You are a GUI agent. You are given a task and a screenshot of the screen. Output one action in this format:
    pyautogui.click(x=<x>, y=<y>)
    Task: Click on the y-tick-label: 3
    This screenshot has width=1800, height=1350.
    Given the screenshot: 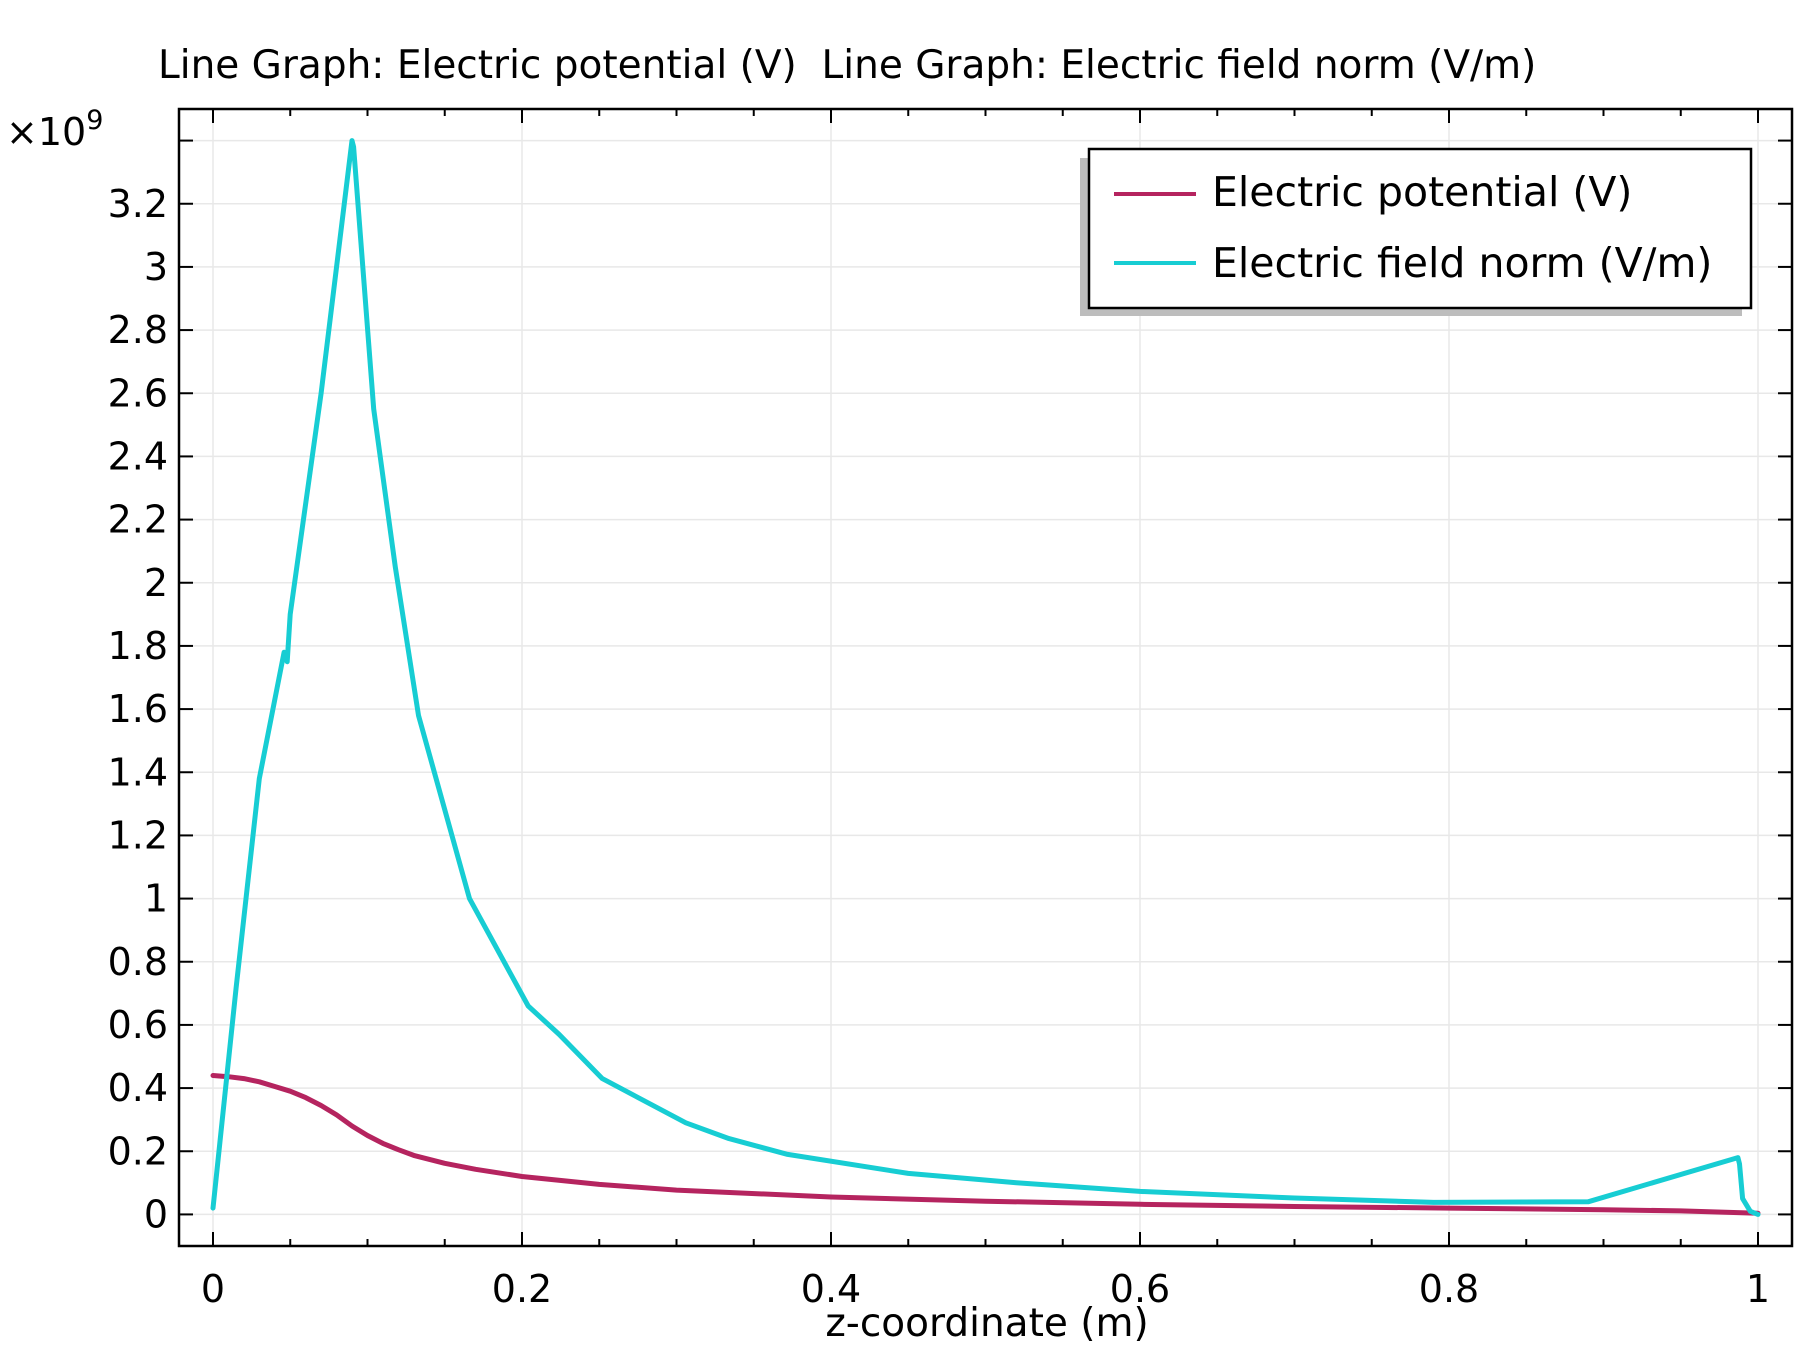 What is the action you would take?
    pyautogui.click(x=156, y=267)
    